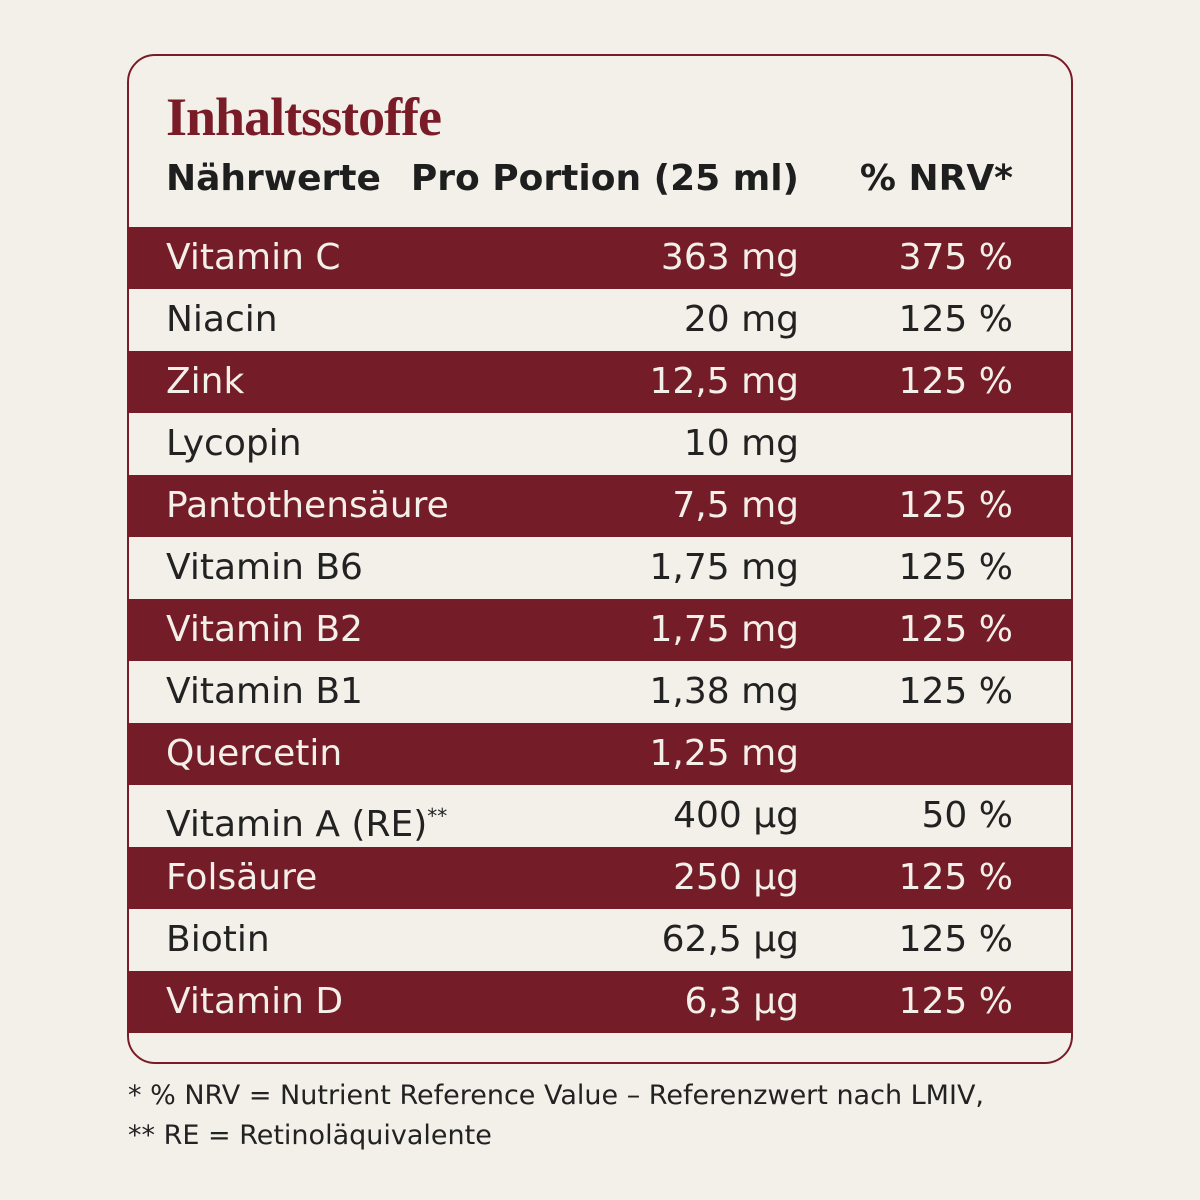 Image resolution: width=1200 pixels, height=1200 pixels. What do you see at coordinates (729, 257) in the screenshot?
I see `amount: 363 mg` at bounding box center [729, 257].